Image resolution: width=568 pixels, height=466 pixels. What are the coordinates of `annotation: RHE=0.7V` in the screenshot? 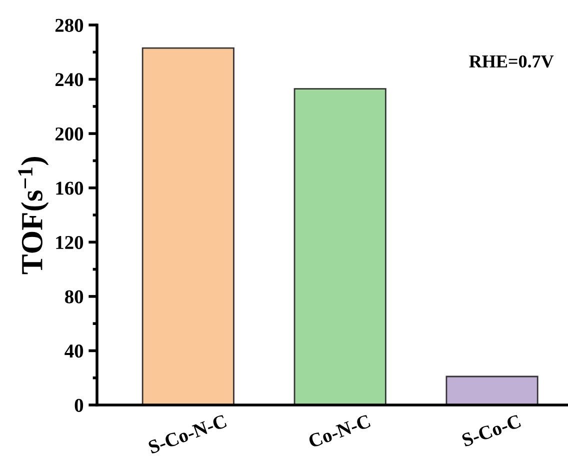 It's located at (511, 61).